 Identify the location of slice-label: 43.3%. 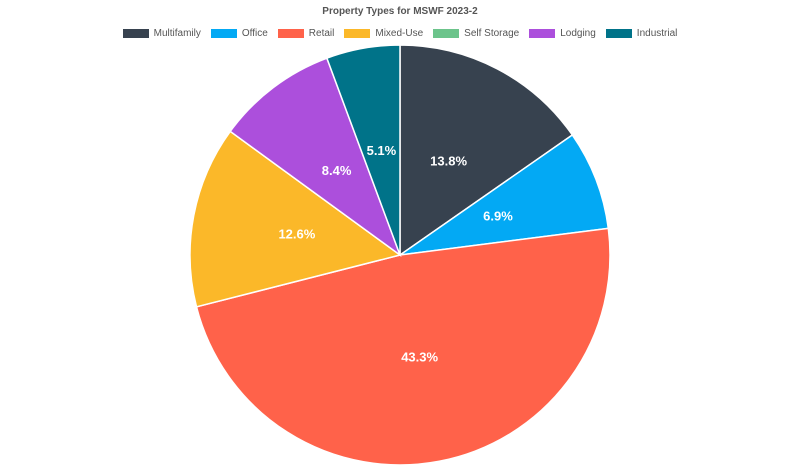
(419, 357).